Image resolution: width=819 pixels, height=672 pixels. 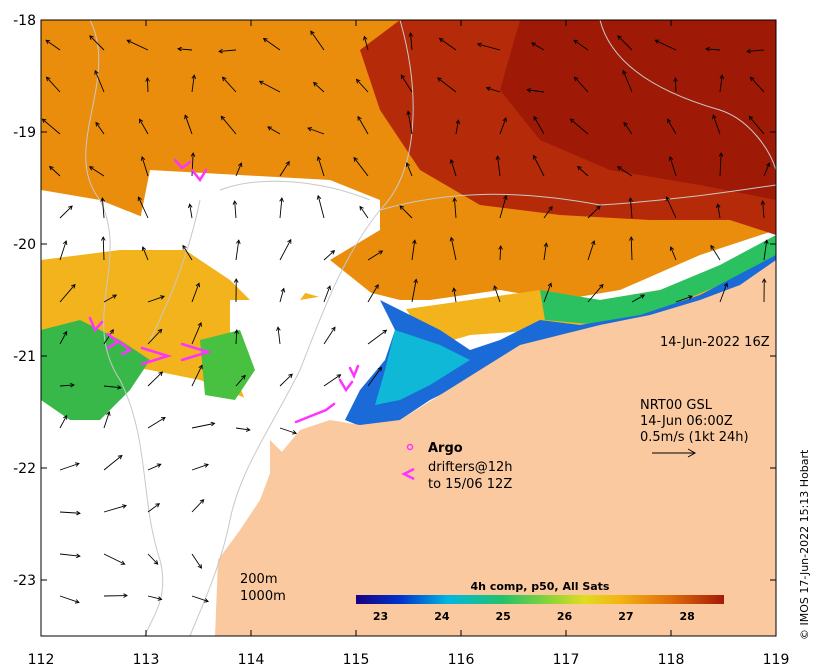 I want to click on currents-scale-label: 0.5m/s (1kt 24h), so click(x=694, y=437).